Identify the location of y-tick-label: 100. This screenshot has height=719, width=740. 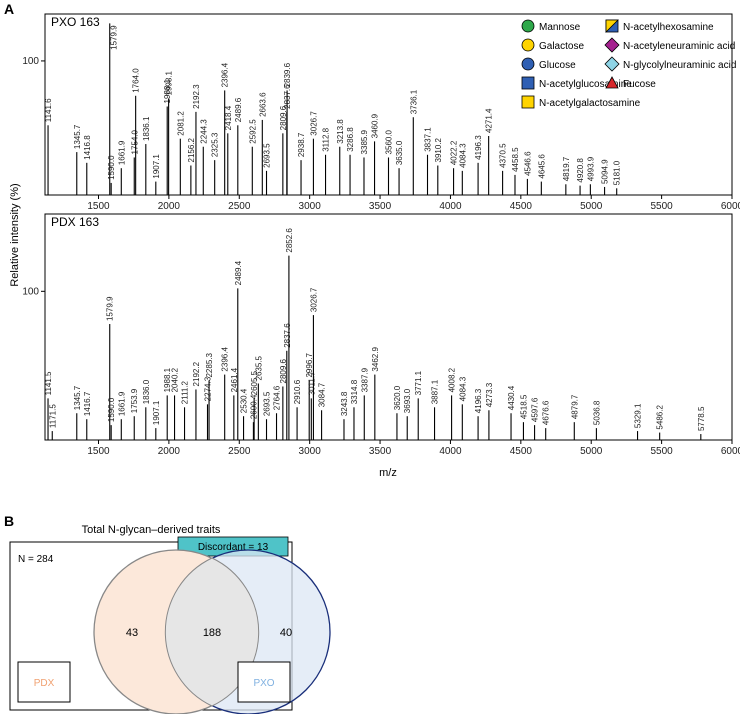
(30, 61).